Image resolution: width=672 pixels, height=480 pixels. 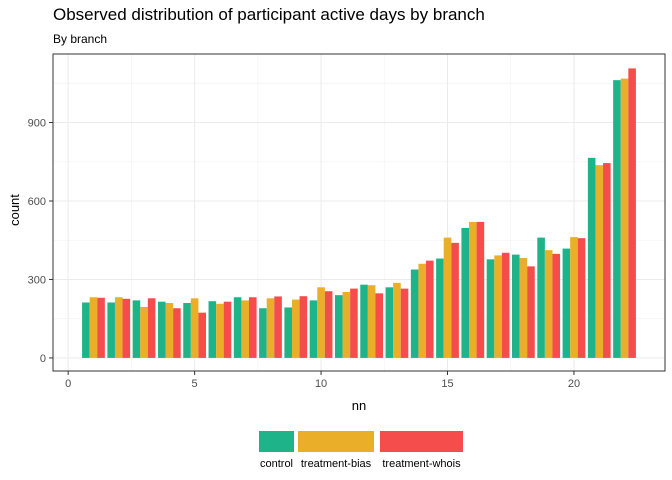 What do you see at coordinates (276, 464) in the screenshot?
I see `legend-label-control: control` at bounding box center [276, 464].